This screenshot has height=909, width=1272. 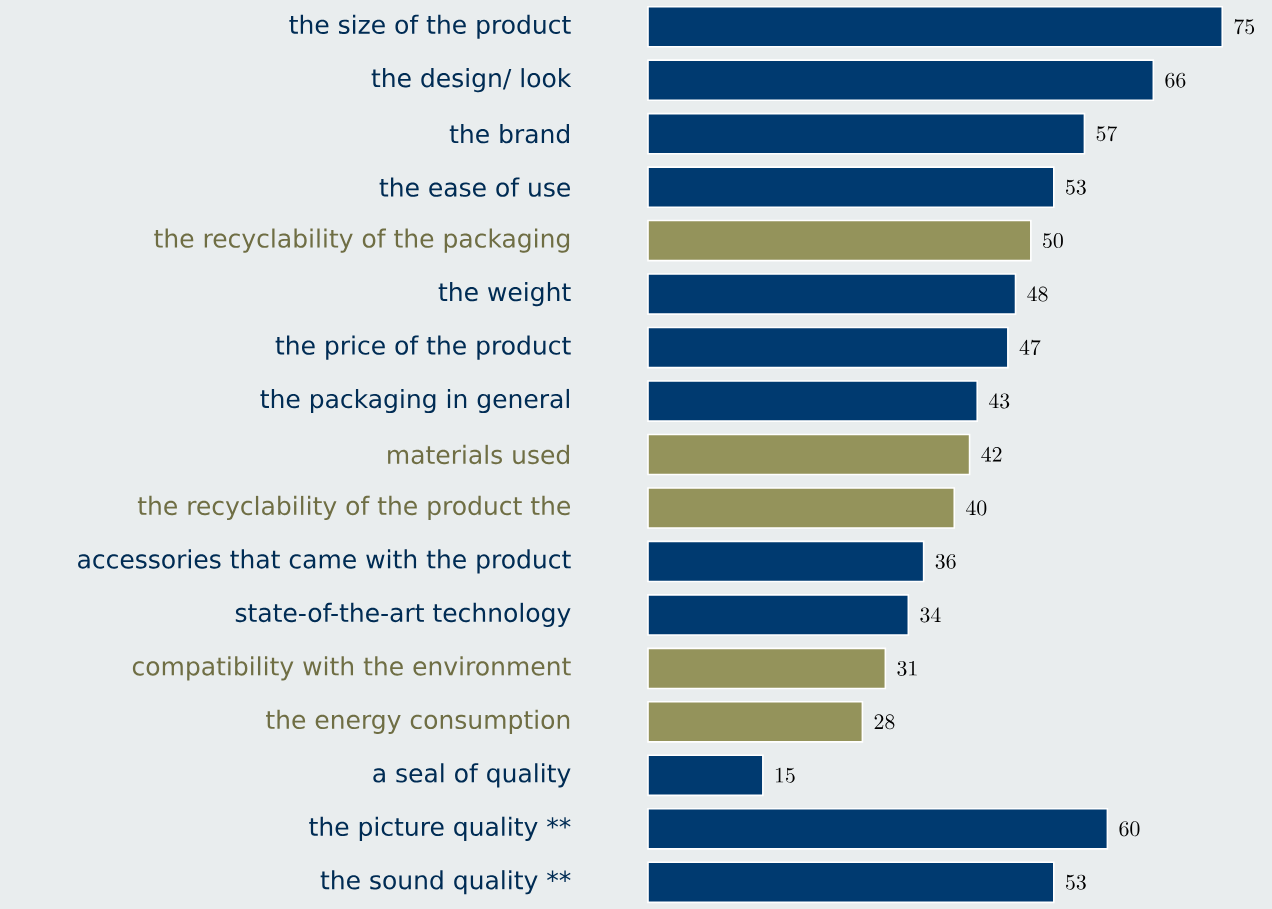 What do you see at coordinates (423, 347) in the screenshot?
I see `y-tick-label: the price of the product` at bounding box center [423, 347].